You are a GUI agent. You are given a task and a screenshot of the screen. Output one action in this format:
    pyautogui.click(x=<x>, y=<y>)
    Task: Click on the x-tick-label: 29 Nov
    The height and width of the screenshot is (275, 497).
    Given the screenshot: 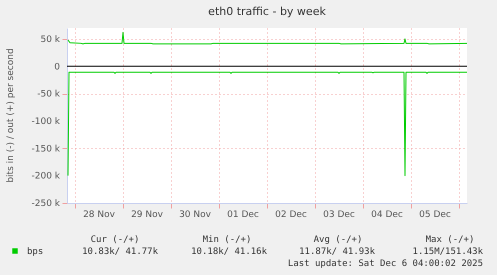 What is the action you would take?
    pyautogui.click(x=147, y=215)
    